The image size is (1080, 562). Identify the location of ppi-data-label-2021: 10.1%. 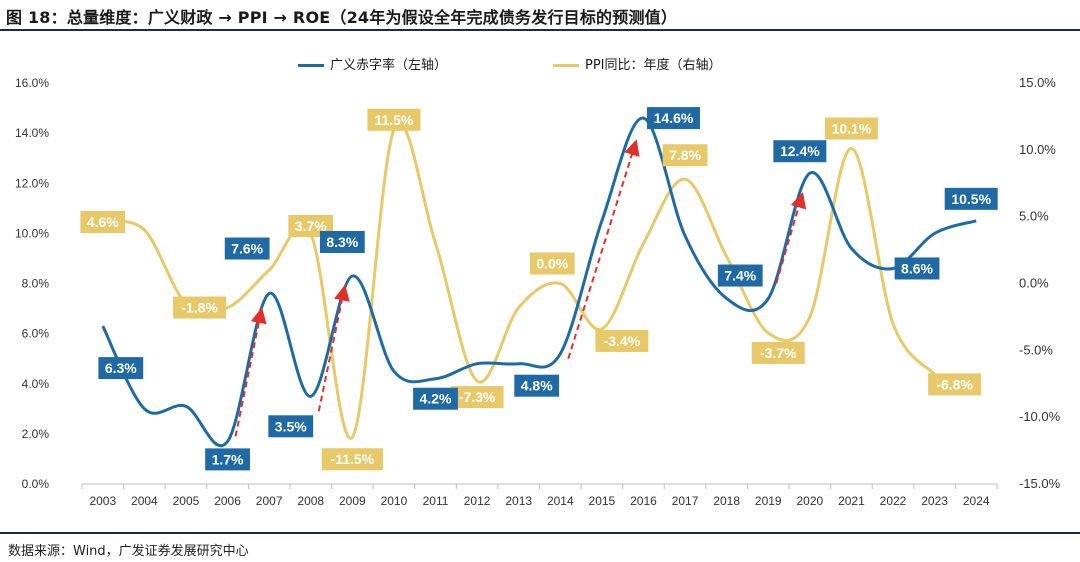
(852, 128).